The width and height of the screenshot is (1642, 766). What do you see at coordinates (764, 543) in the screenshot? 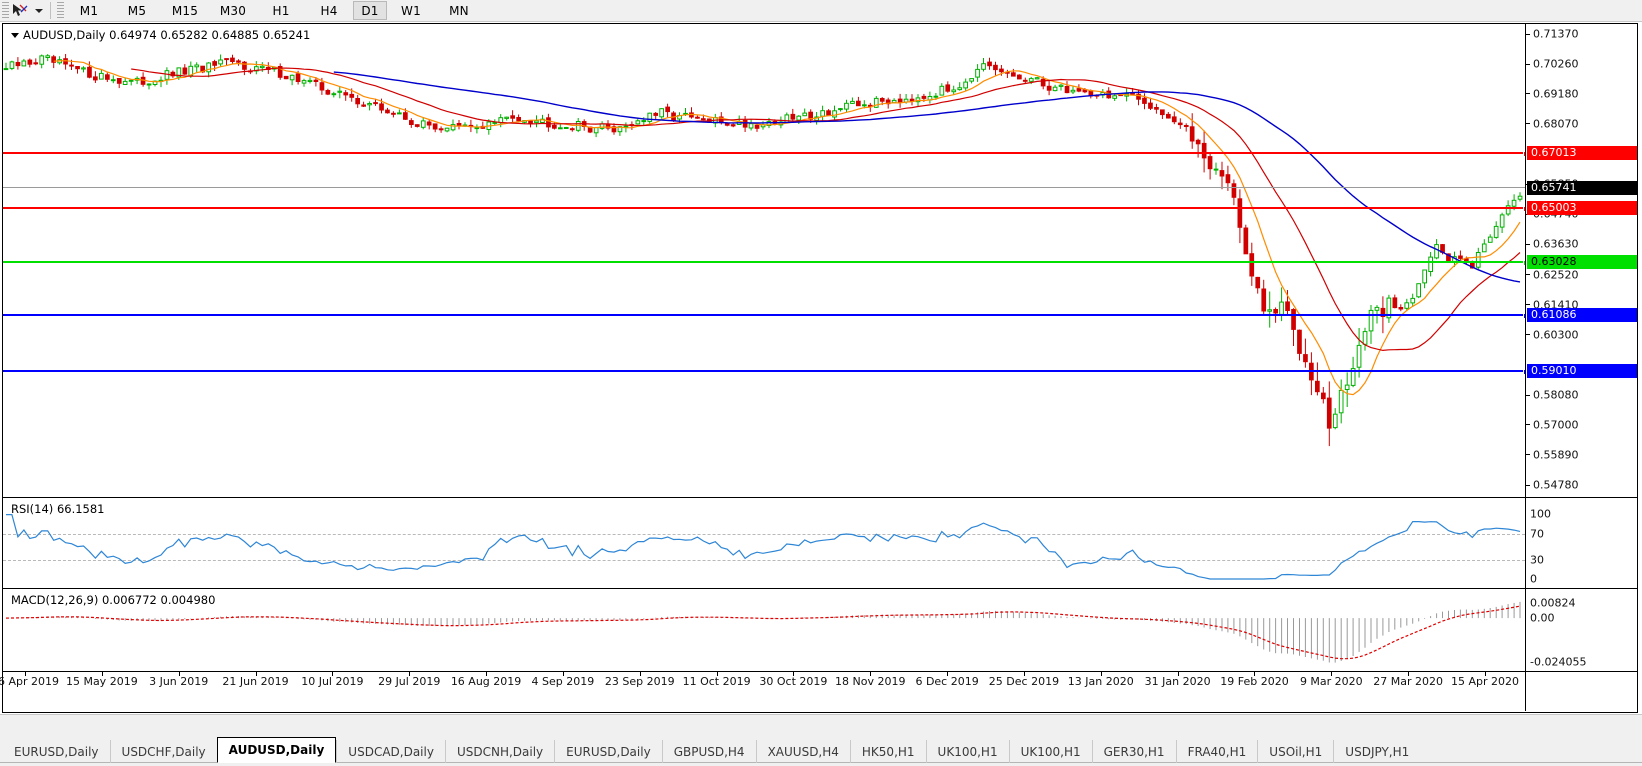
I see `rsi-plot` at bounding box center [764, 543].